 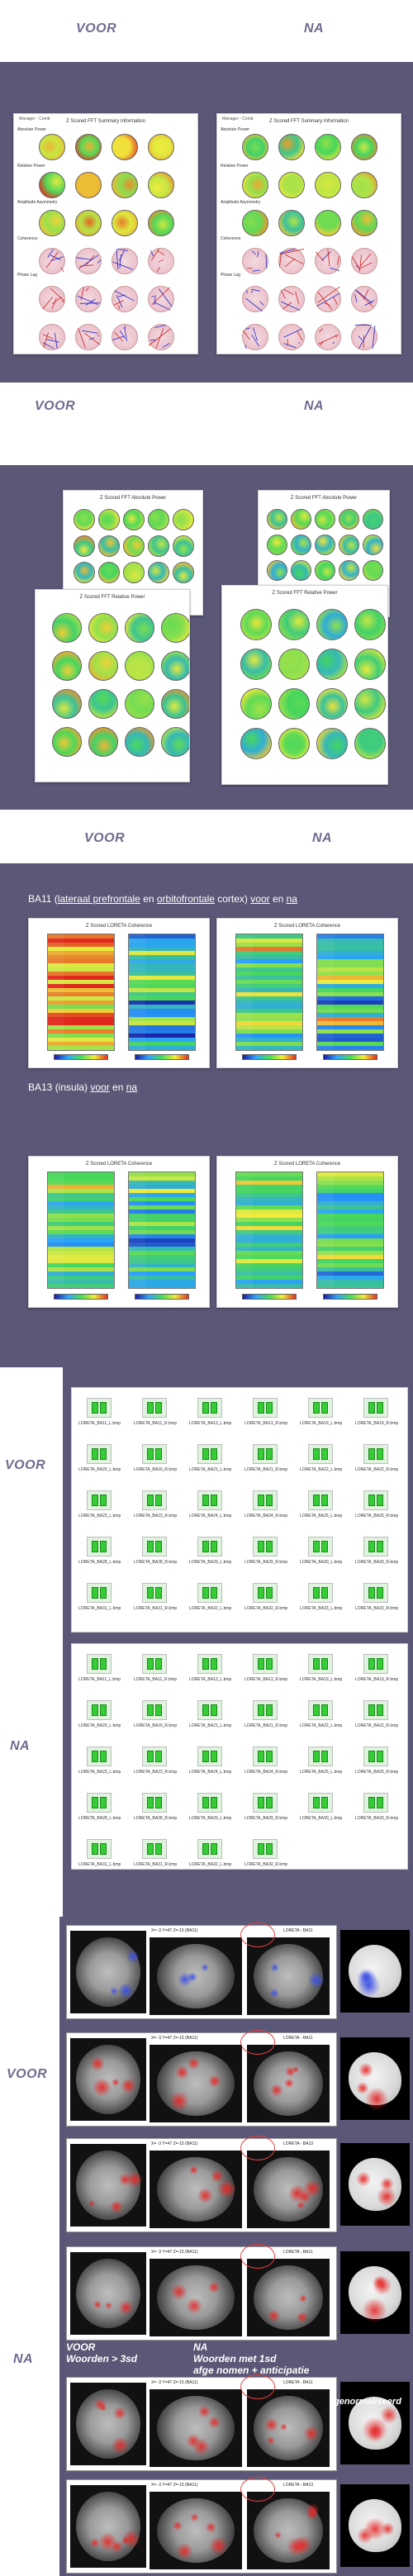 What do you see at coordinates (174, 2252) in the screenshot?
I see `mri-coord: X= -3 Y=47 Z=-15 (BA11)` at bounding box center [174, 2252].